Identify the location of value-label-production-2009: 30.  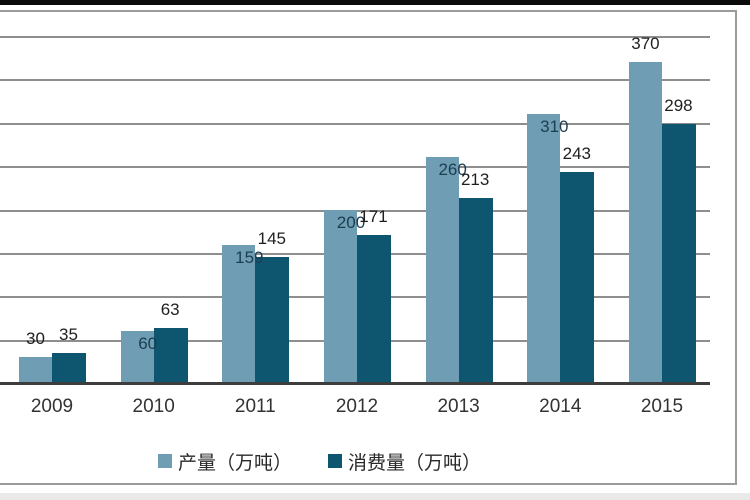
(35, 338).